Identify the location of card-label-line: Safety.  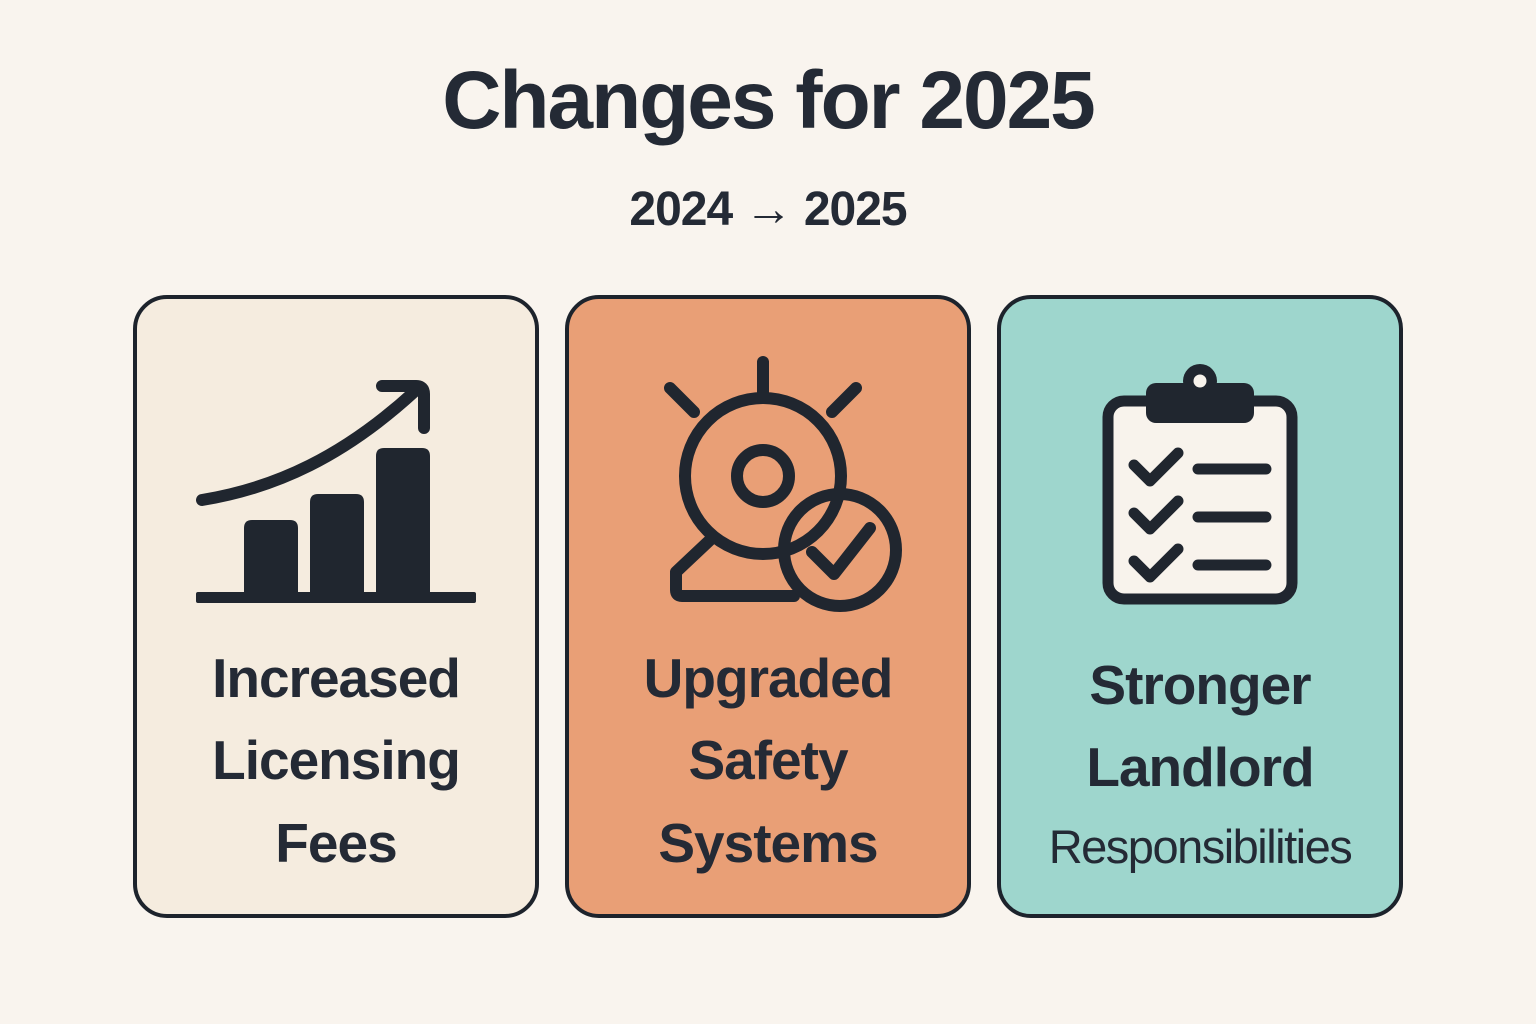
(768, 760).